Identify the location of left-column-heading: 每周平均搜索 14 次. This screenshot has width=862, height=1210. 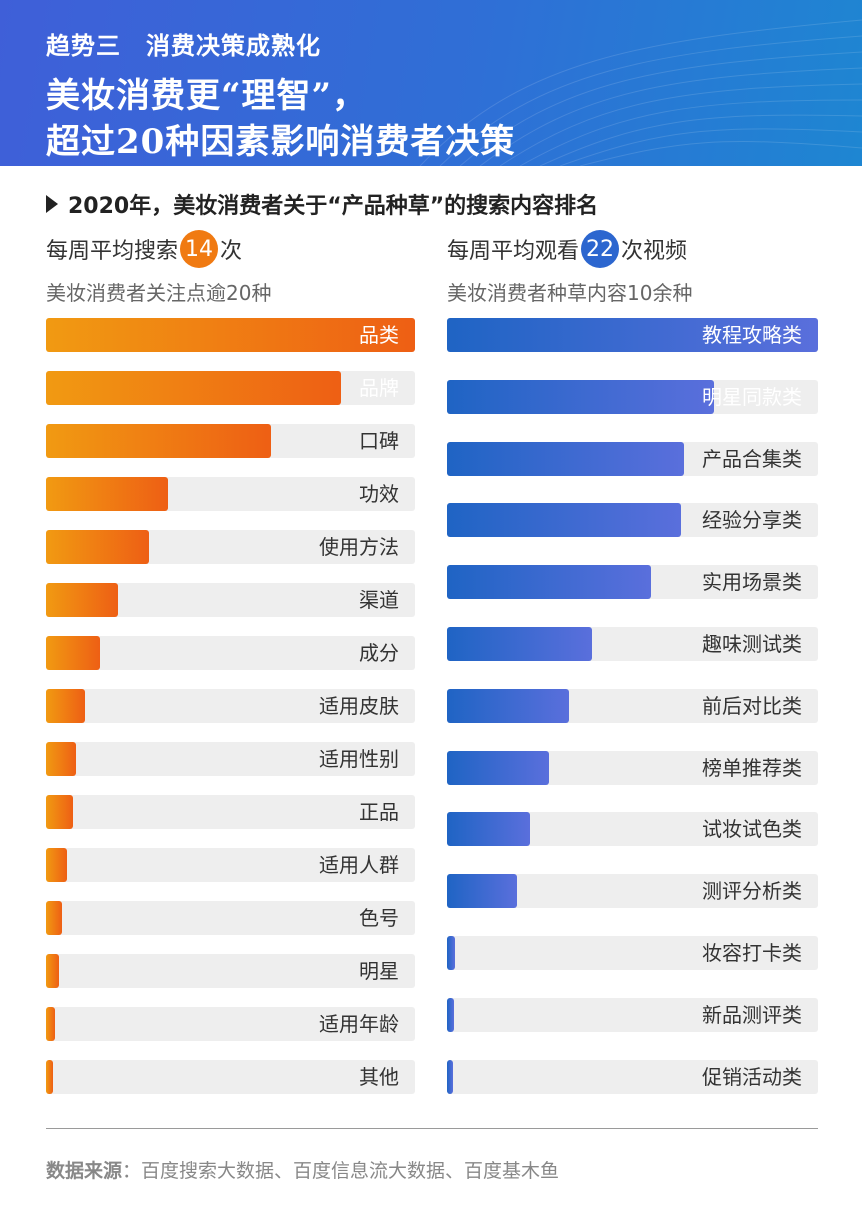
(144, 249).